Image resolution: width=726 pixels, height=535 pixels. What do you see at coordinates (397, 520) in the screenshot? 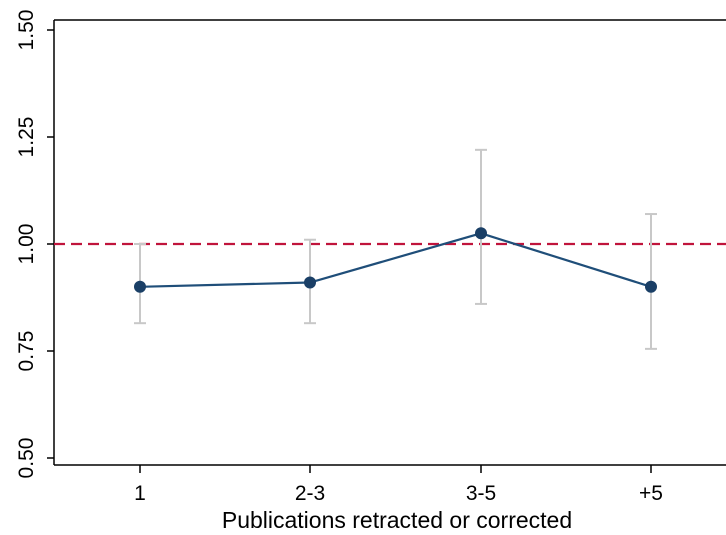
I see `x-axis-title: Publications retracted or corrected` at bounding box center [397, 520].